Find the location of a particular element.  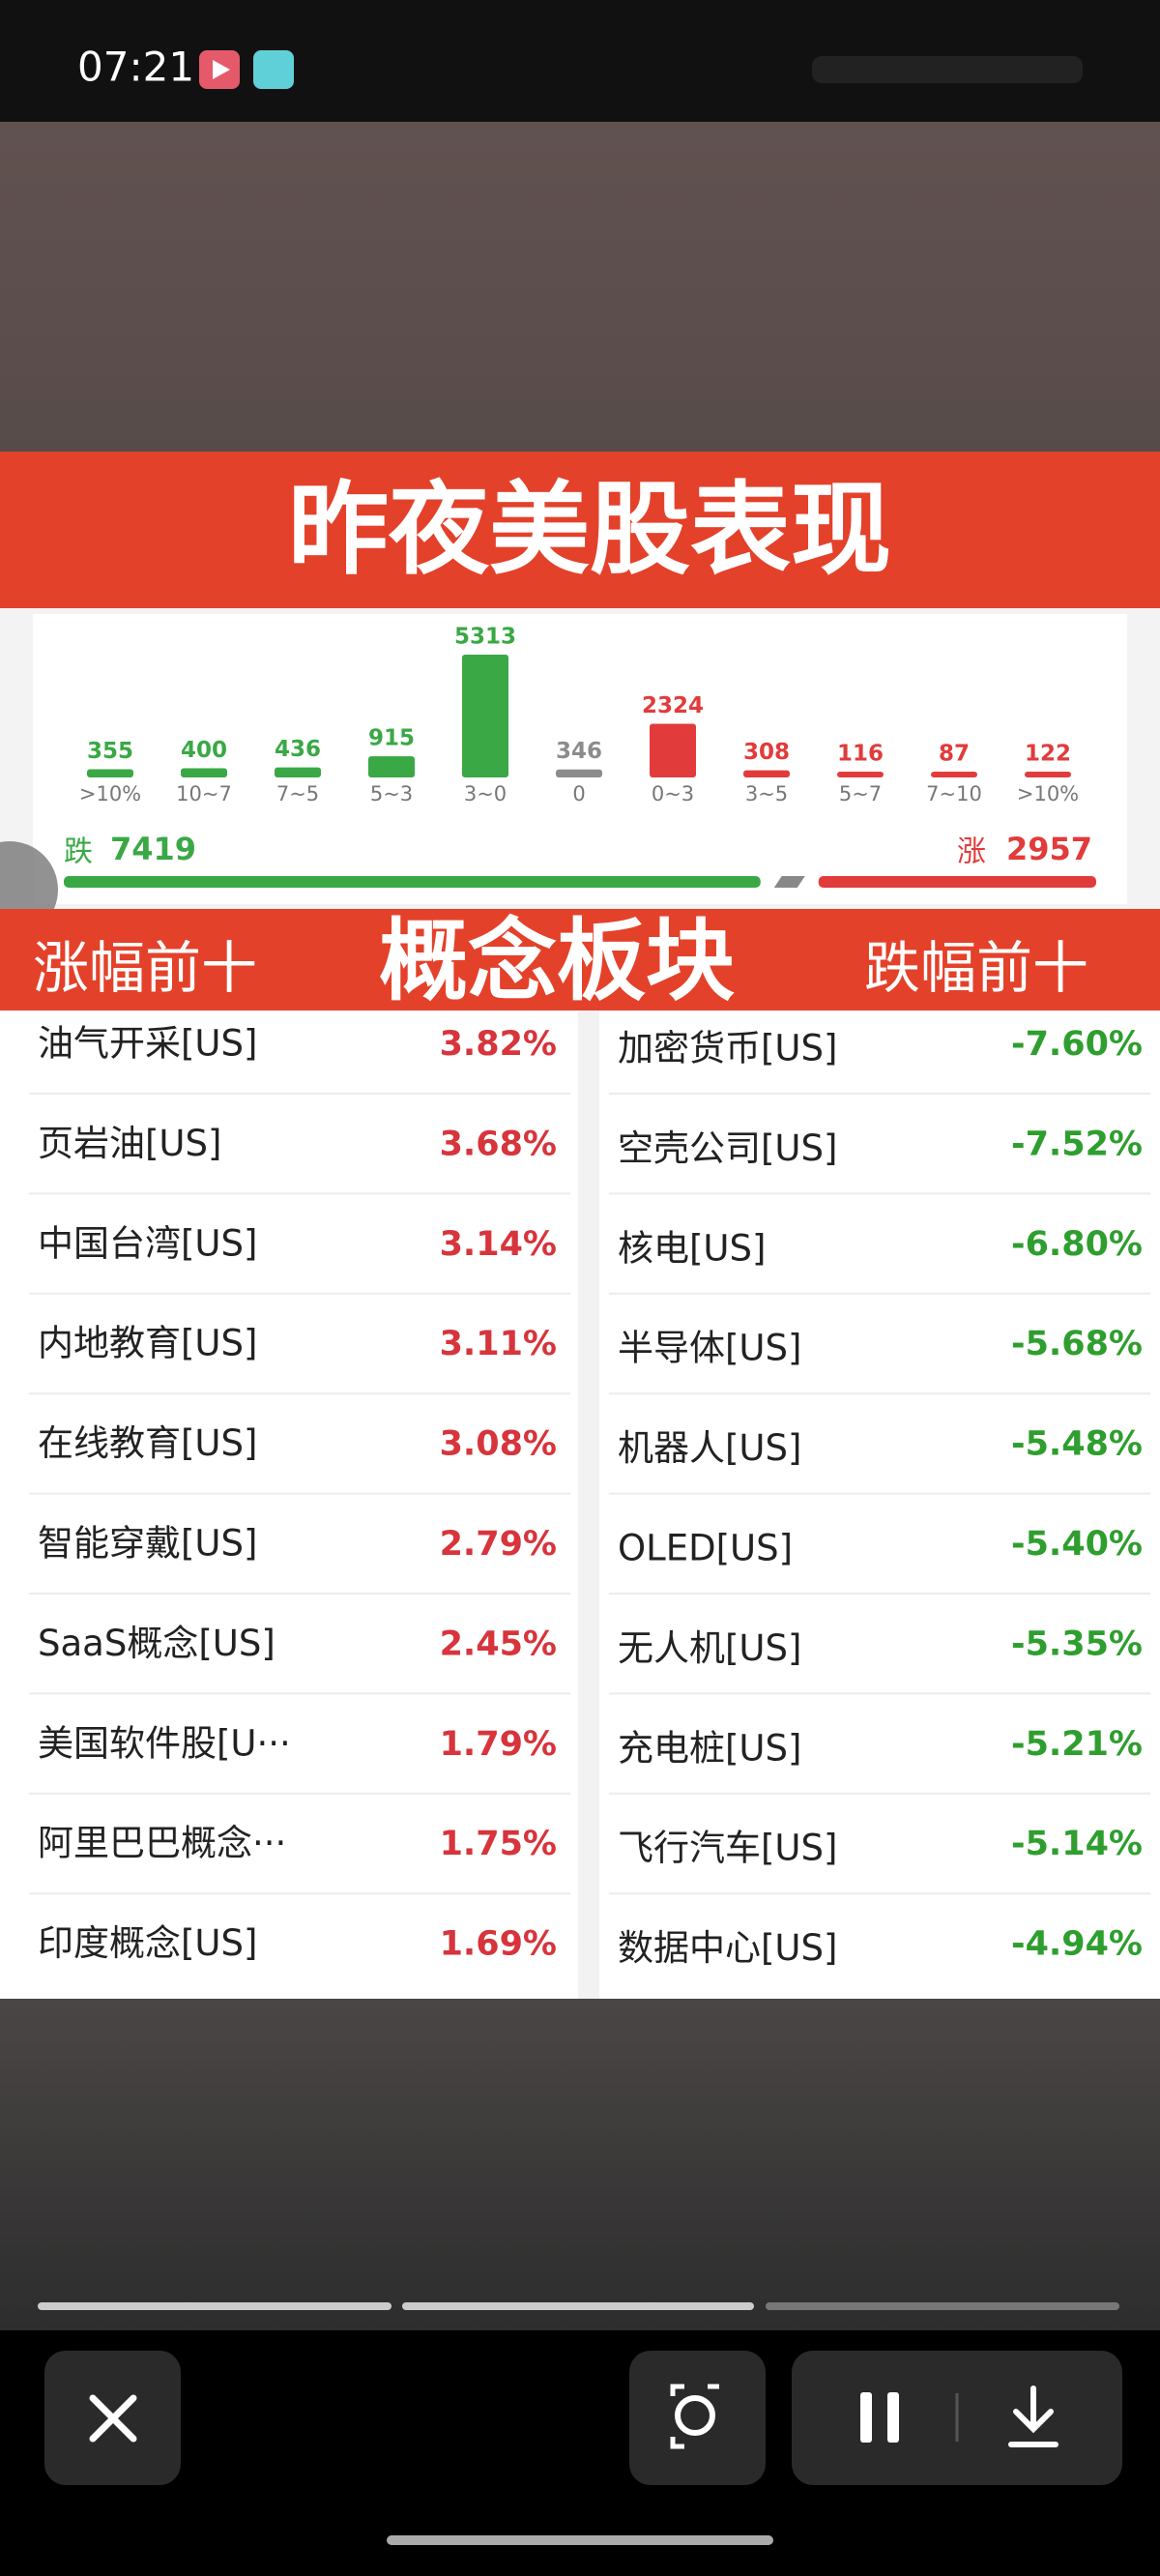

concept-change: 3.11% is located at coordinates (499, 1344).